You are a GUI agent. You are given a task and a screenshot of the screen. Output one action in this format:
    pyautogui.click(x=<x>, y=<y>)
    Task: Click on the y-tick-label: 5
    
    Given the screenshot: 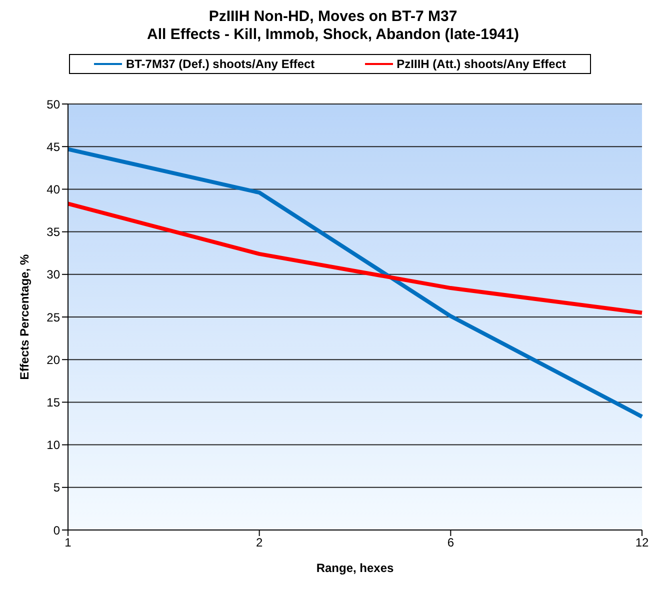 What is the action you would take?
    pyautogui.click(x=56, y=487)
    